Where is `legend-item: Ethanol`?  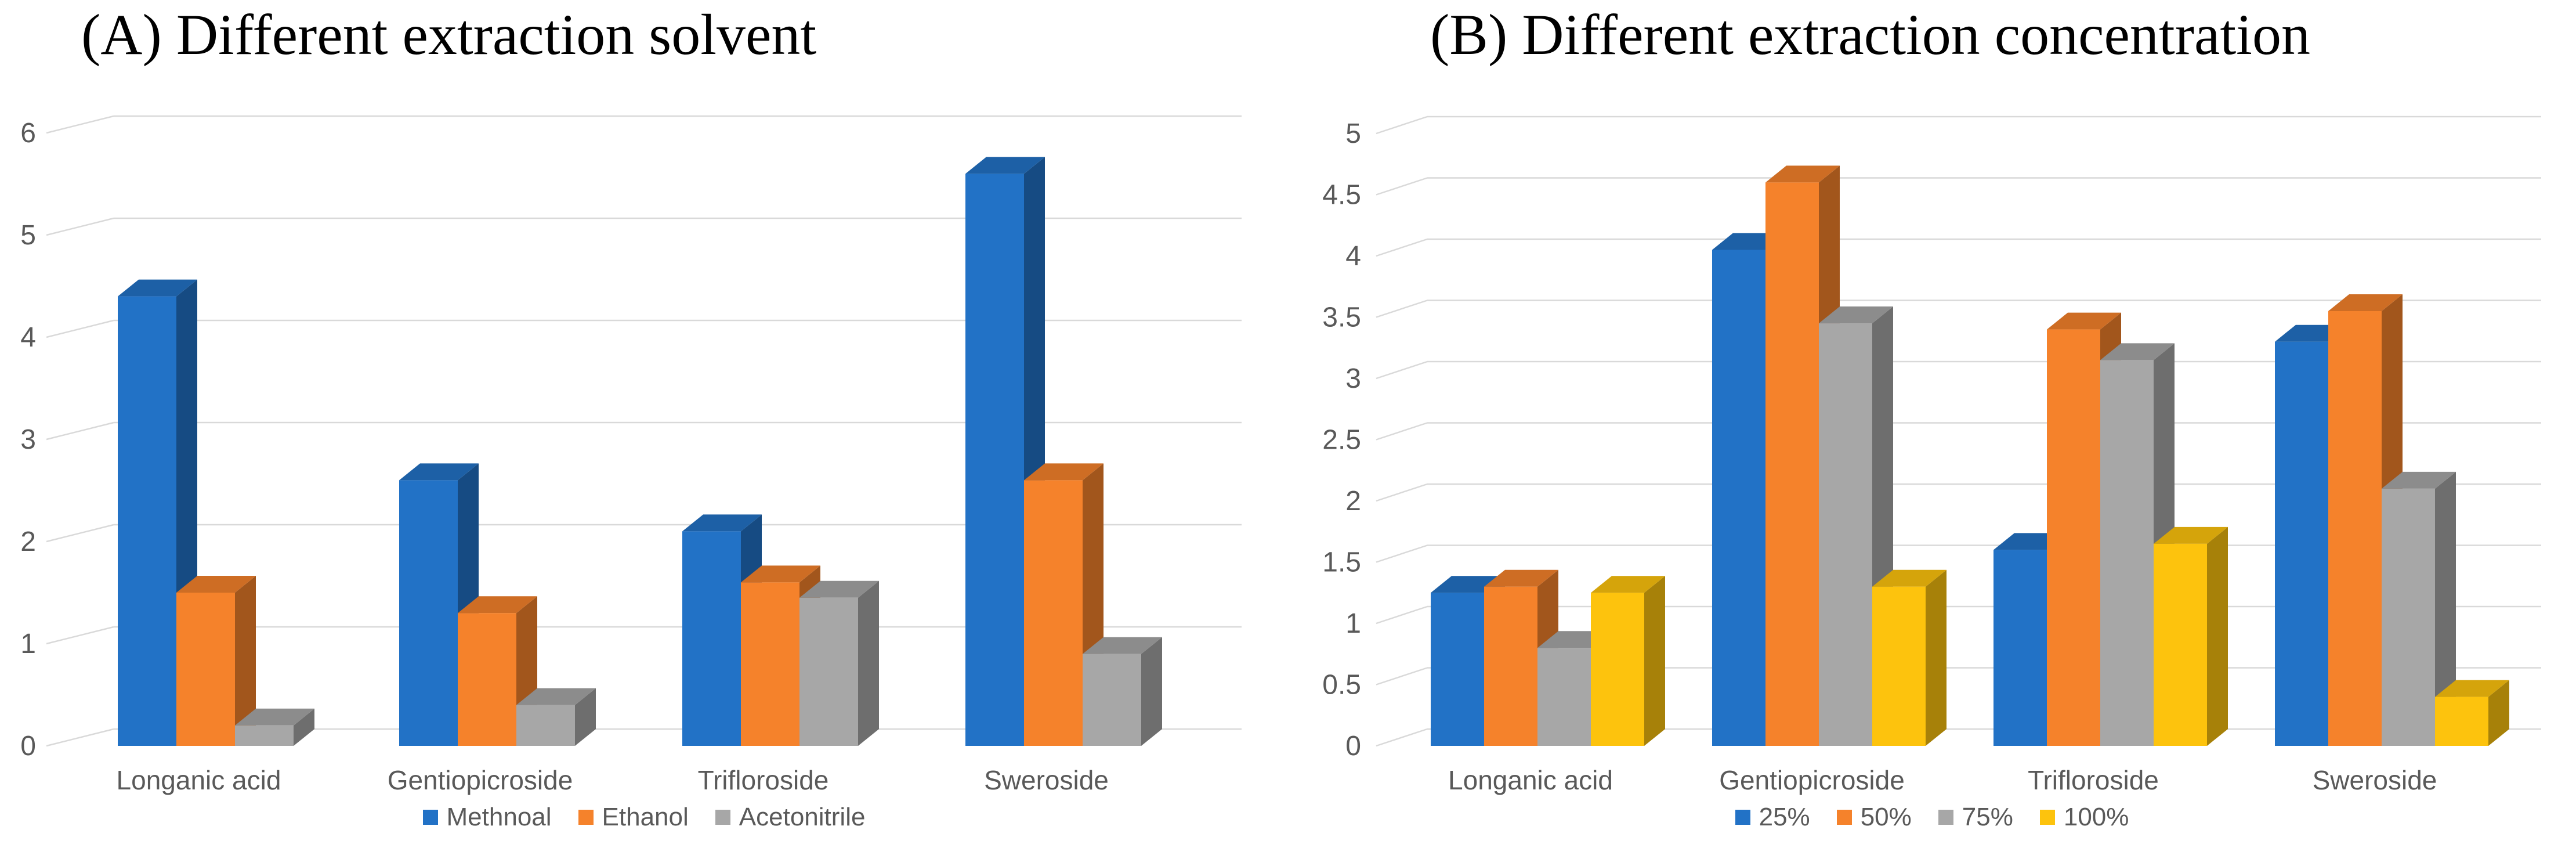
legend-item: Ethanol is located at coordinates (633, 817).